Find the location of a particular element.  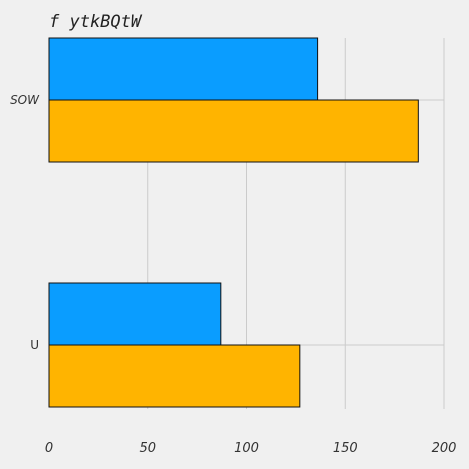

chart-title: f ytkBQtW is located at coordinates (96, 22).